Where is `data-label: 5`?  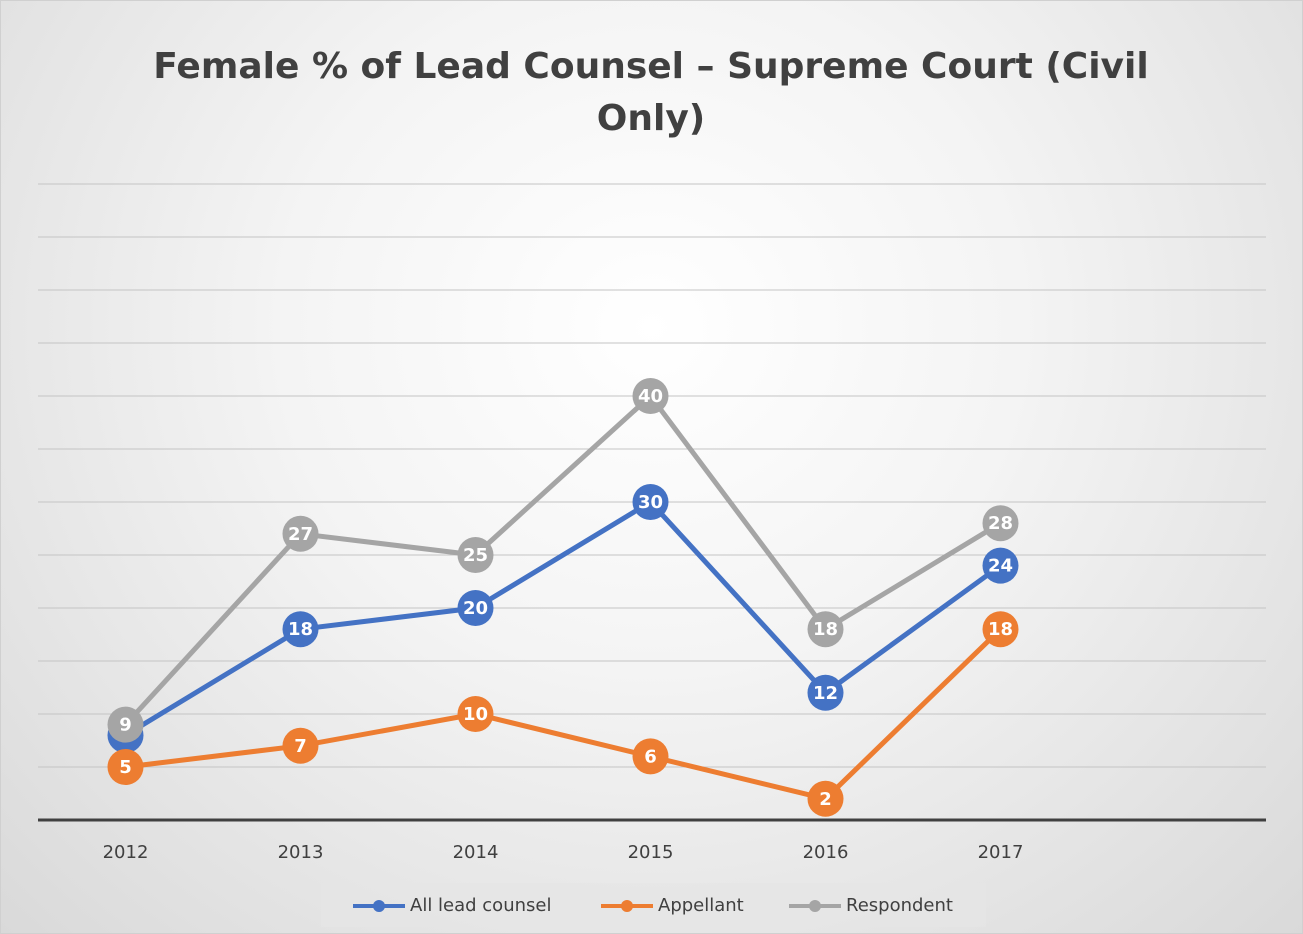 data-label: 5 is located at coordinates (125, 767).